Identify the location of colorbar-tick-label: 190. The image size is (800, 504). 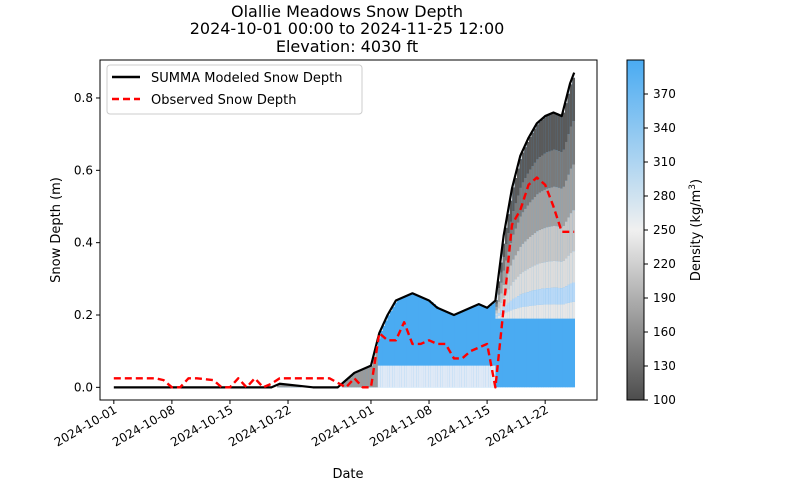
(664, 298).